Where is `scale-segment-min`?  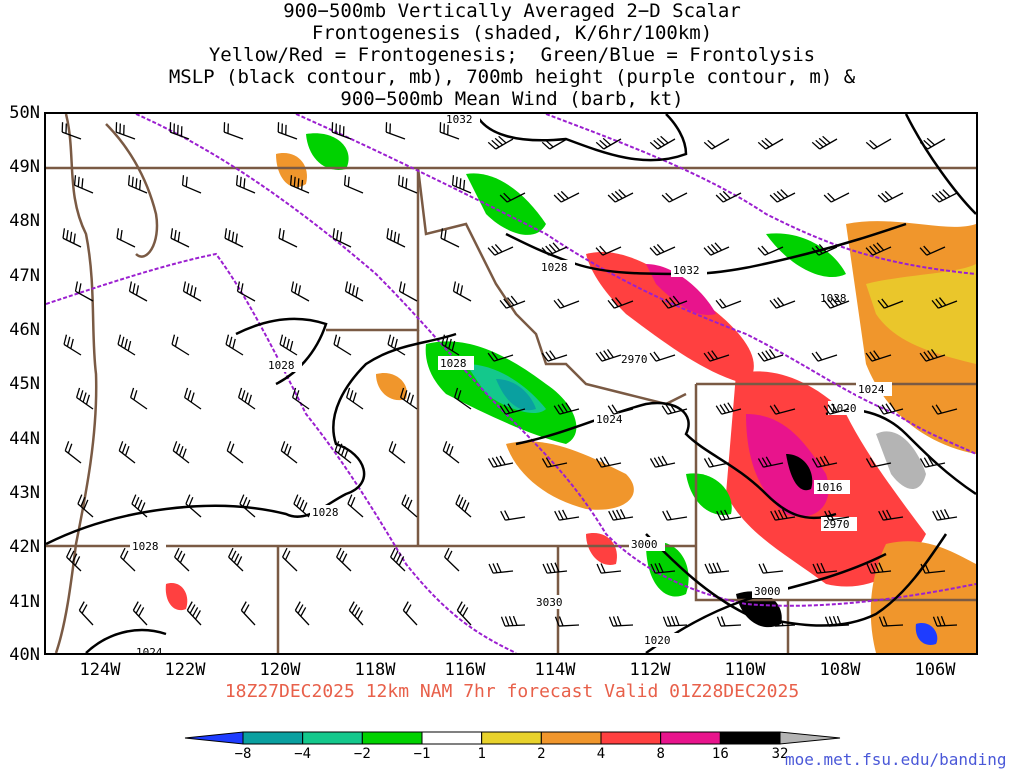 scale-segment-min is located at coordinates (214, 738).